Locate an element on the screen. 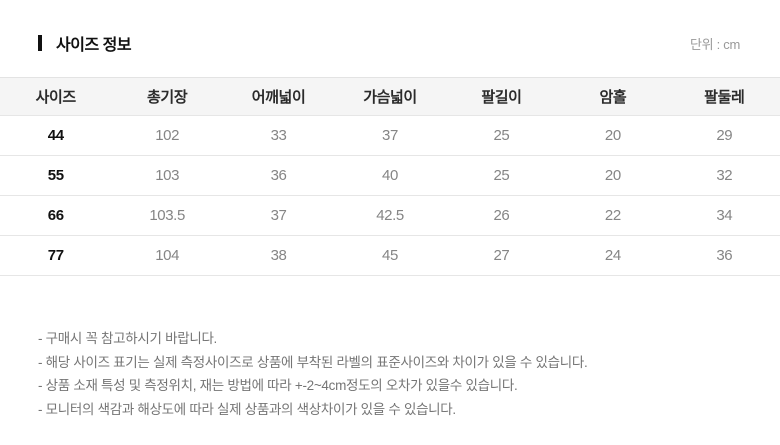 This screenshot has height=445, width=780. cell-chest-width: 42.5 is located at coordinates (390, 215).